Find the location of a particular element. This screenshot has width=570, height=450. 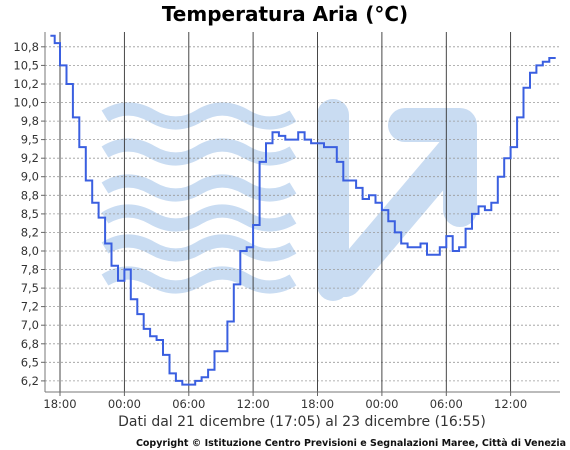

y-tick-label: 9,5 is located at coordinates (30, 140).